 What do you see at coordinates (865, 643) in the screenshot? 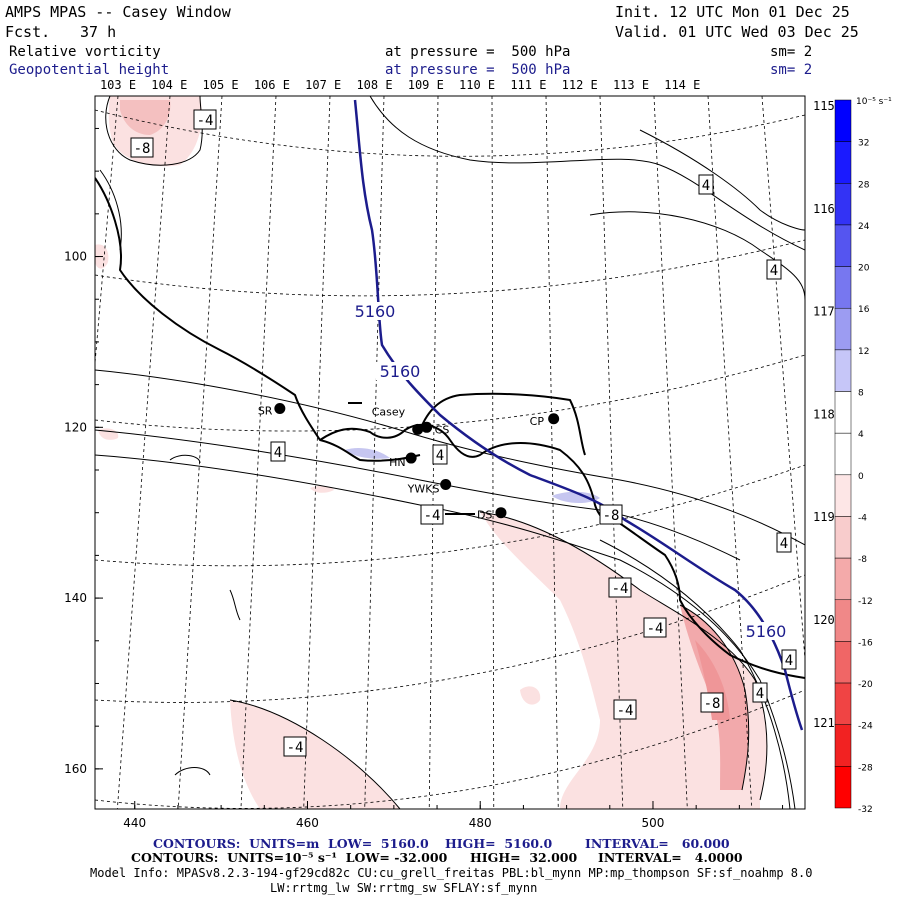
I see `colorbar-label: -16` at bounding box center [865, 643].